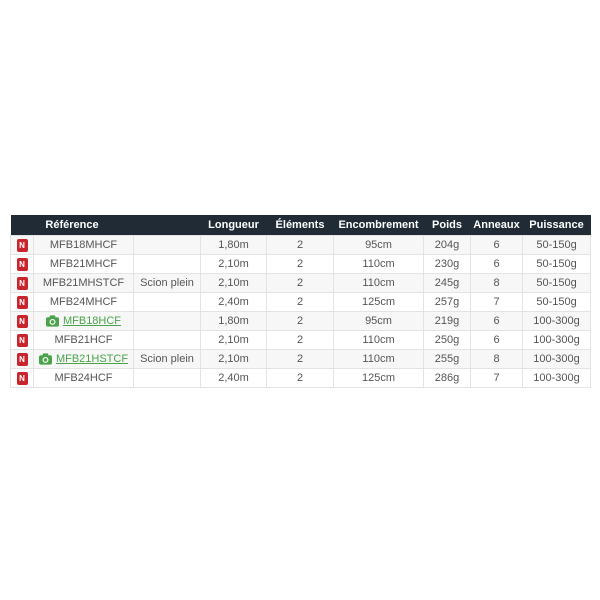 The image size is (600, 600). I want to click on reference-cell: MFB21HSTCF, so click(83, 359).